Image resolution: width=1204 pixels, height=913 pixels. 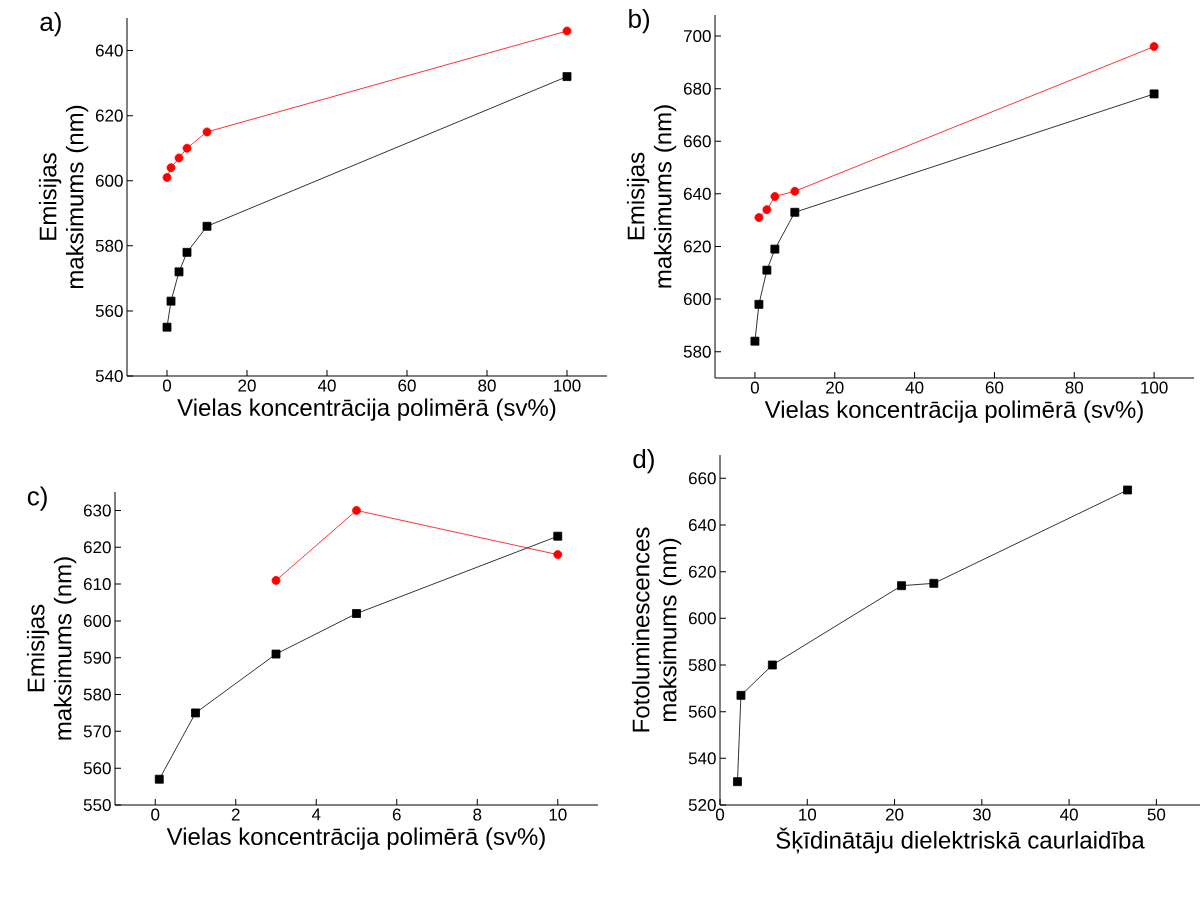 What do you see at coordinates (1156, 814) in the screenshot?
I see `x-tick-label: 50` at bounding box center [1156, 814].